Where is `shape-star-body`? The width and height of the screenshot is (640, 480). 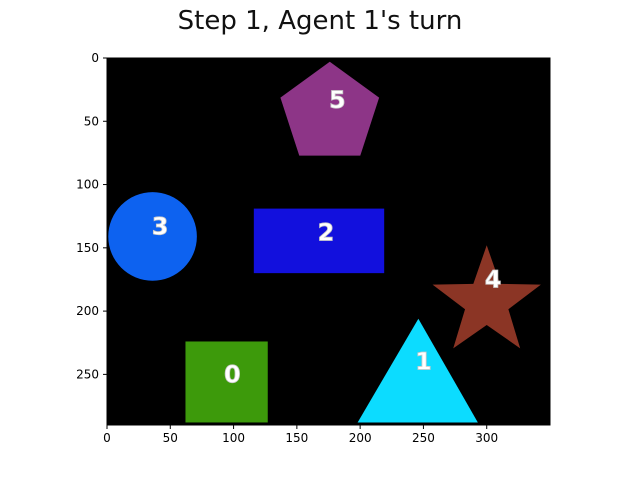 shape-star-body is located at coordinates (486, 297).